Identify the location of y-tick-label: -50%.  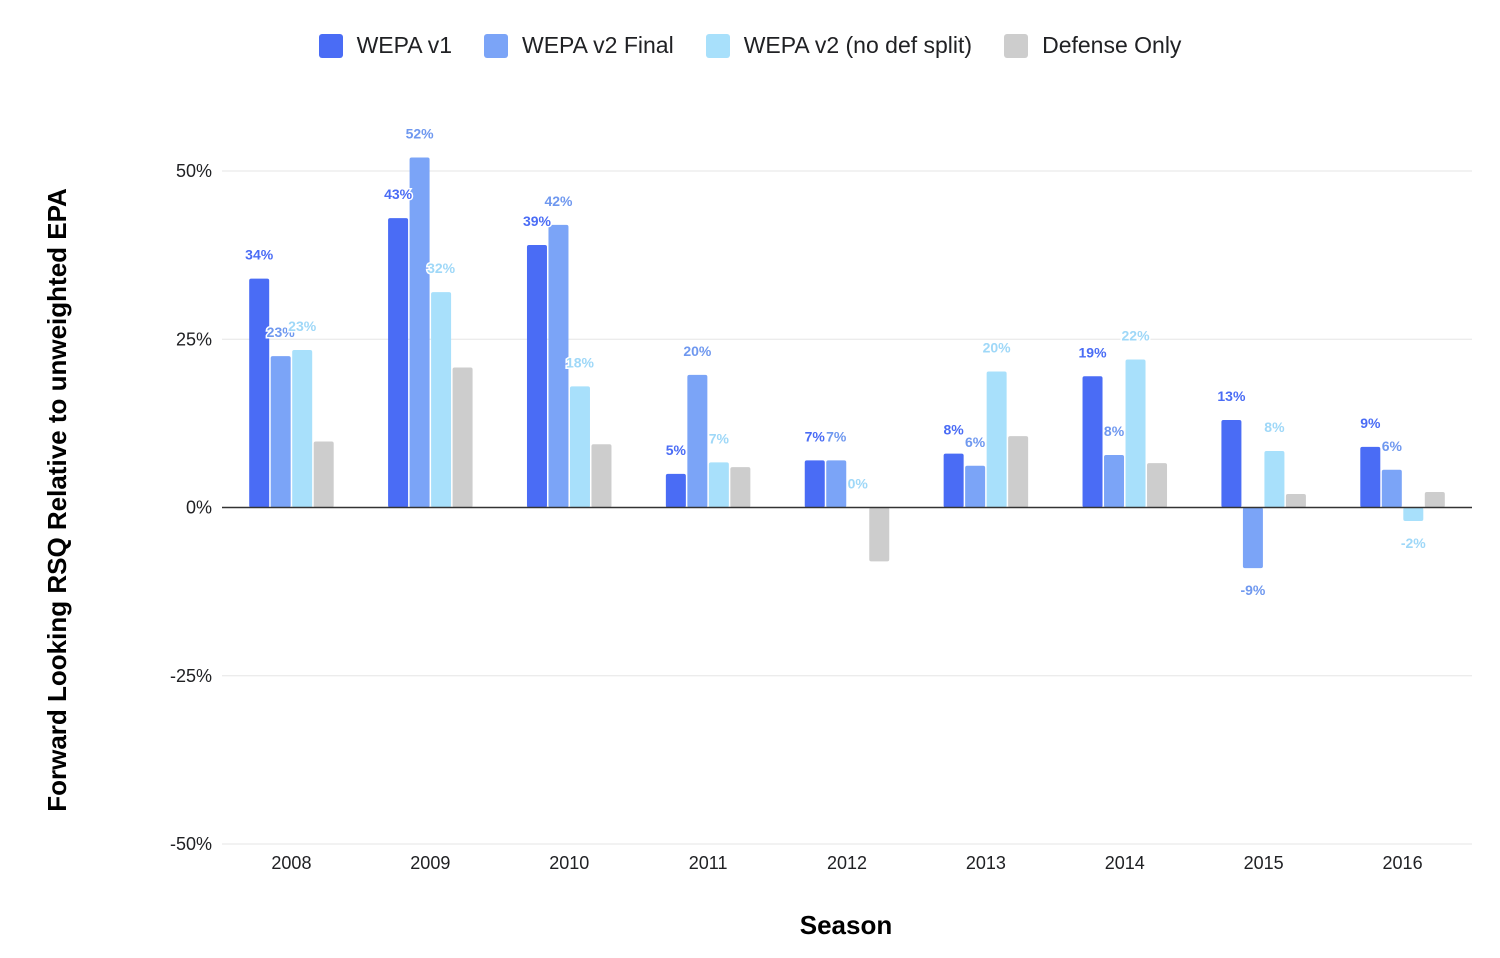
(191, 844).